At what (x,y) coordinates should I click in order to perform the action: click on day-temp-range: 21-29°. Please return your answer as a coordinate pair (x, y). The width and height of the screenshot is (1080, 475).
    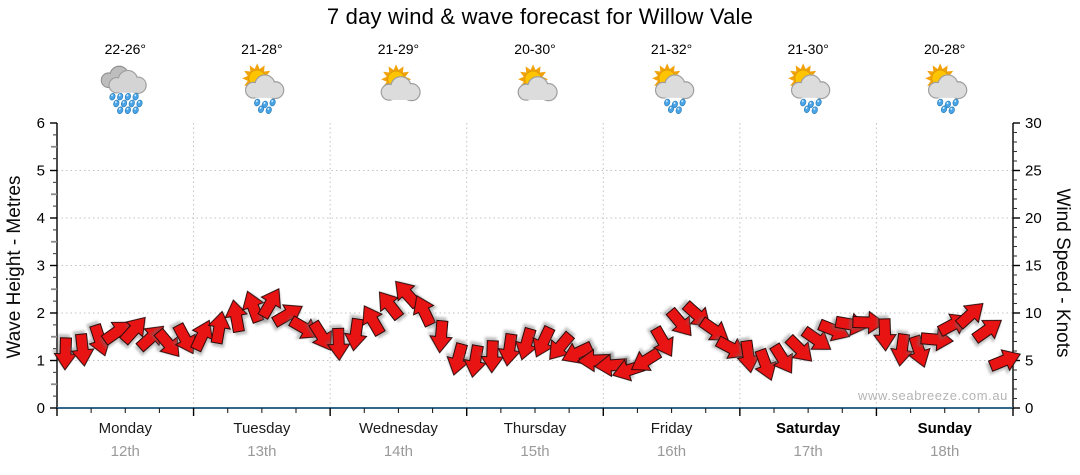
    Looking at the image, I should click on (398, 49).